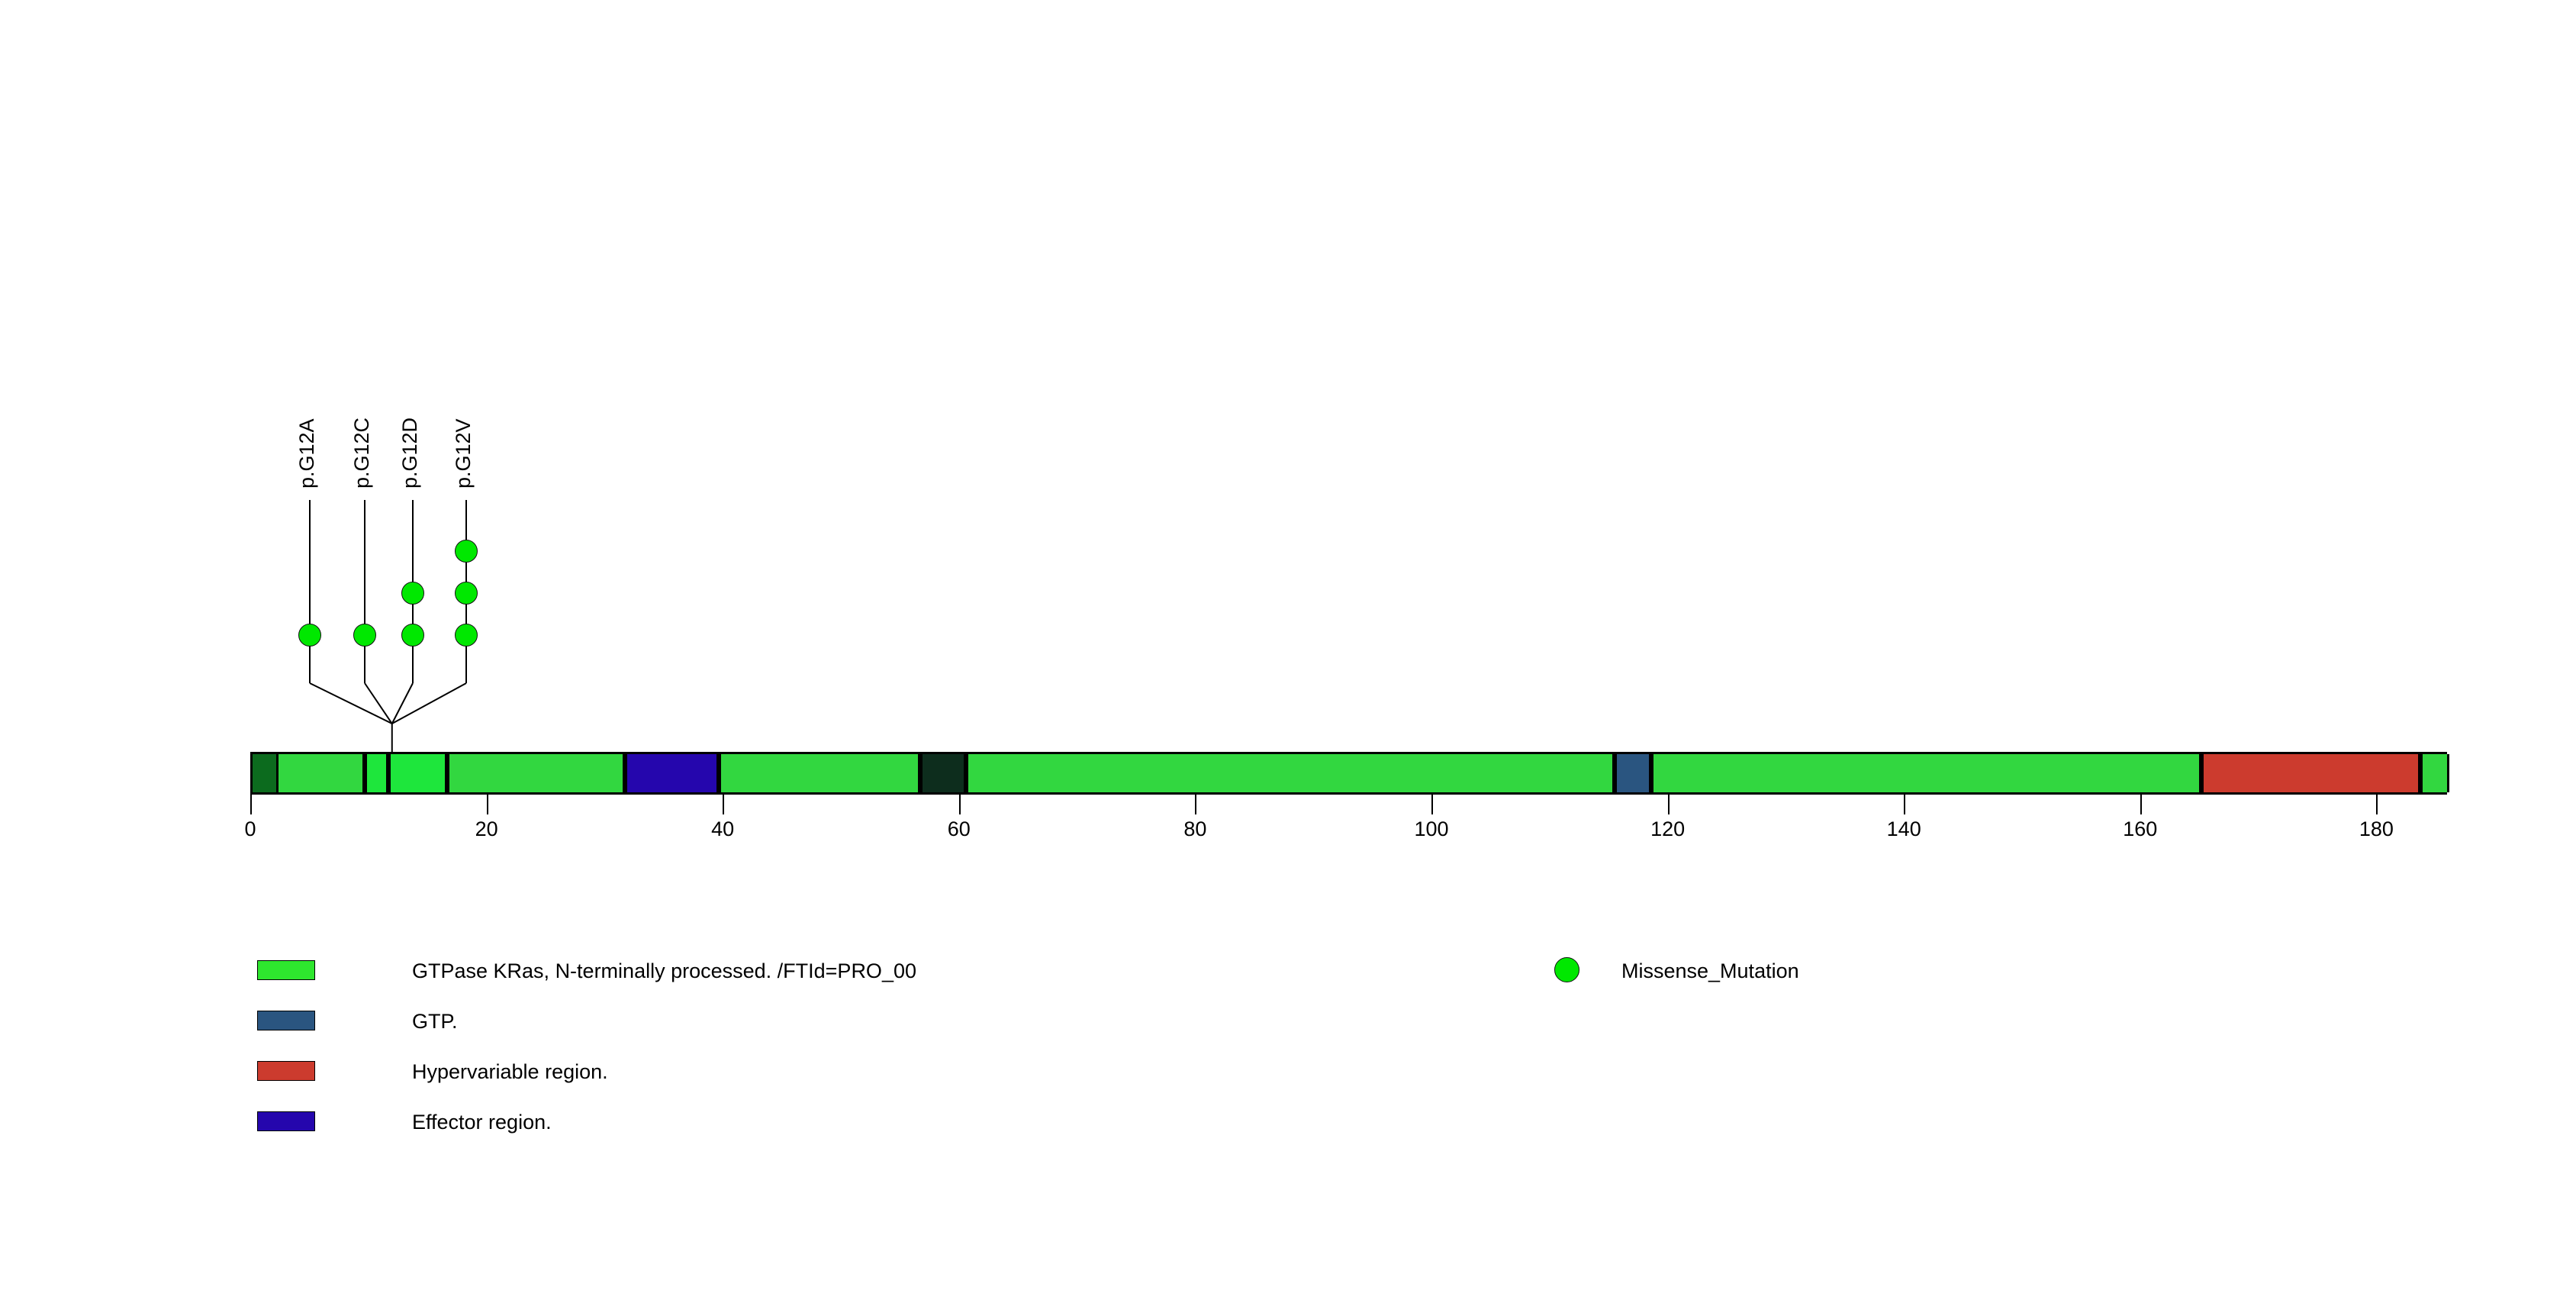 The width and height of the screenshot is (2576, 1290). What do you see at coordinates (672, 773) in the screenshot?
I see `domain-segment-effector-region` at bounding box center [672, 773].